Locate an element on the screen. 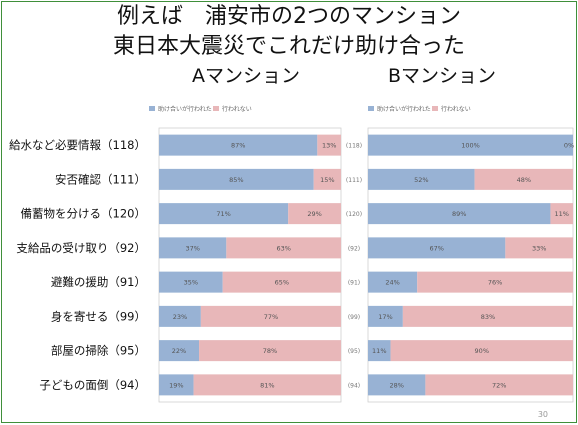 The width and height of the screenshot is (578, 425). chart-a-title: Aマンション is located at coordinates (246, 76).